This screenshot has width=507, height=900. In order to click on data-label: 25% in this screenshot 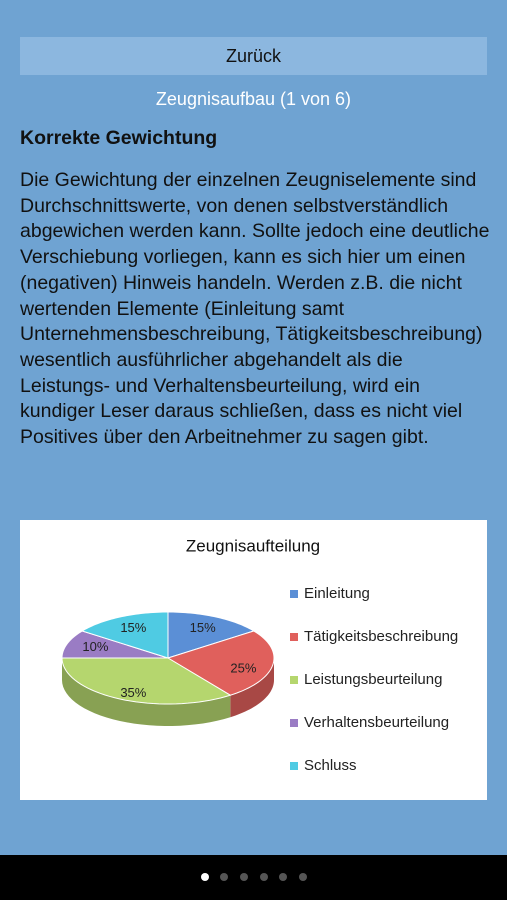, I will do `click(243, 668)`.